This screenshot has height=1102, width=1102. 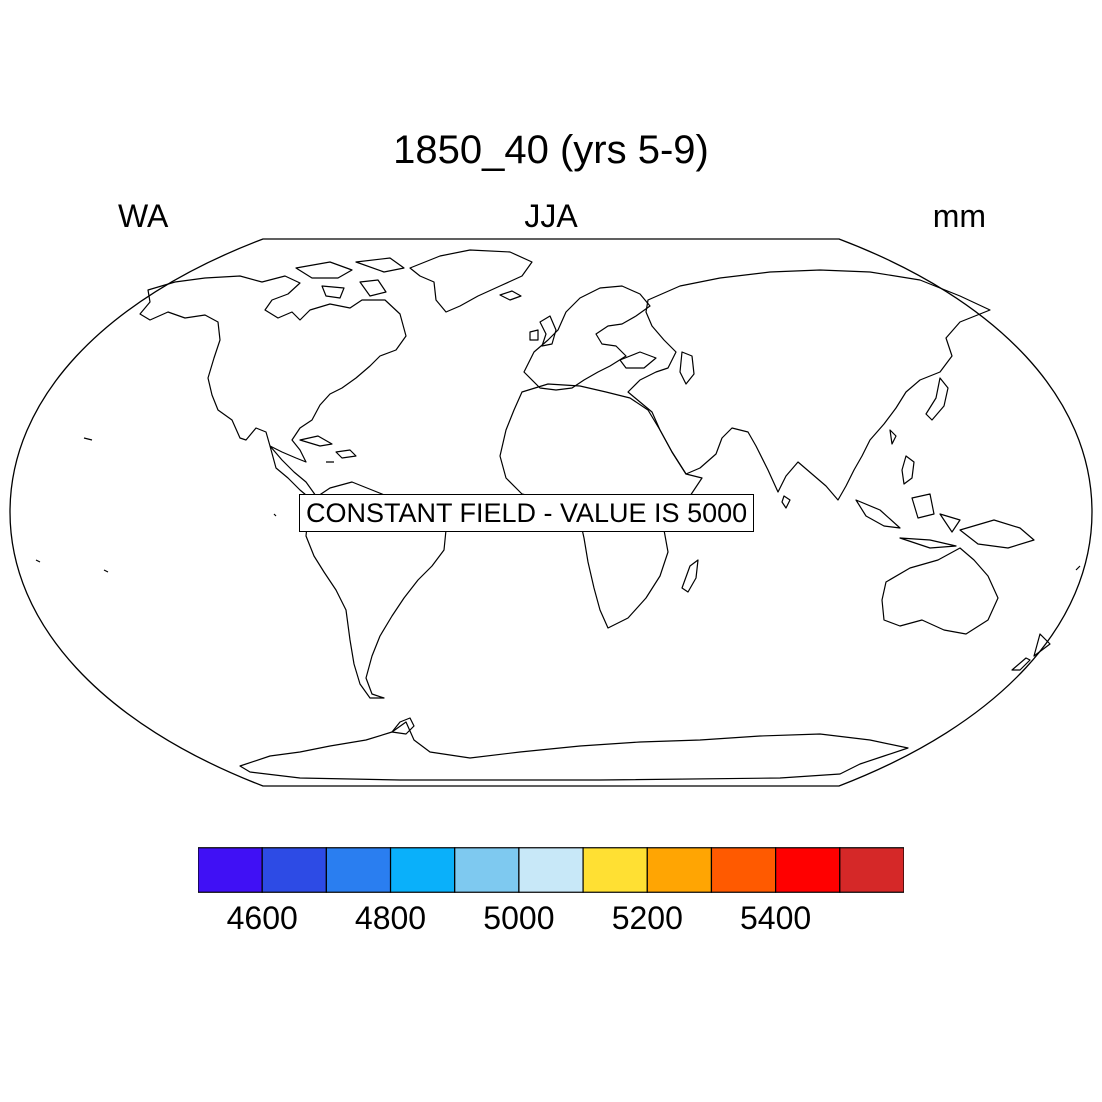 What do you see at coordinates (510, 295) in the screenshot?
I see `iceland-coastline` at bounding box center [510, 295].